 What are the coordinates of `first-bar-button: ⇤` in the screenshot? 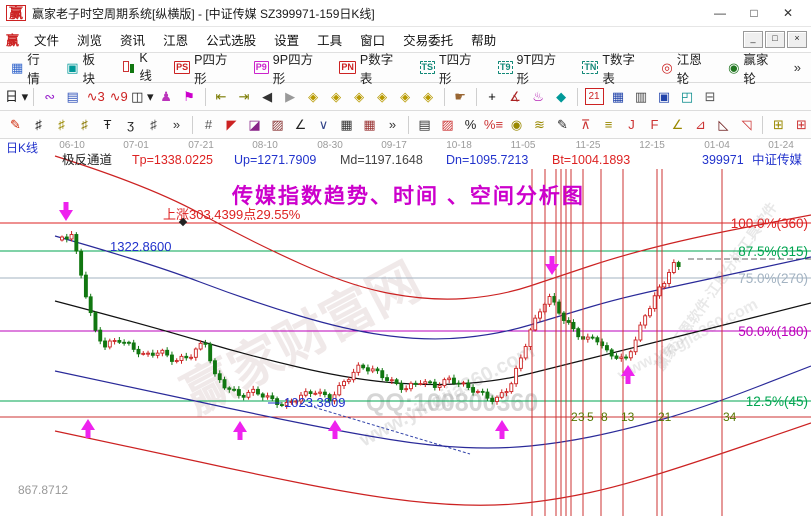 It's located at (221, 96).